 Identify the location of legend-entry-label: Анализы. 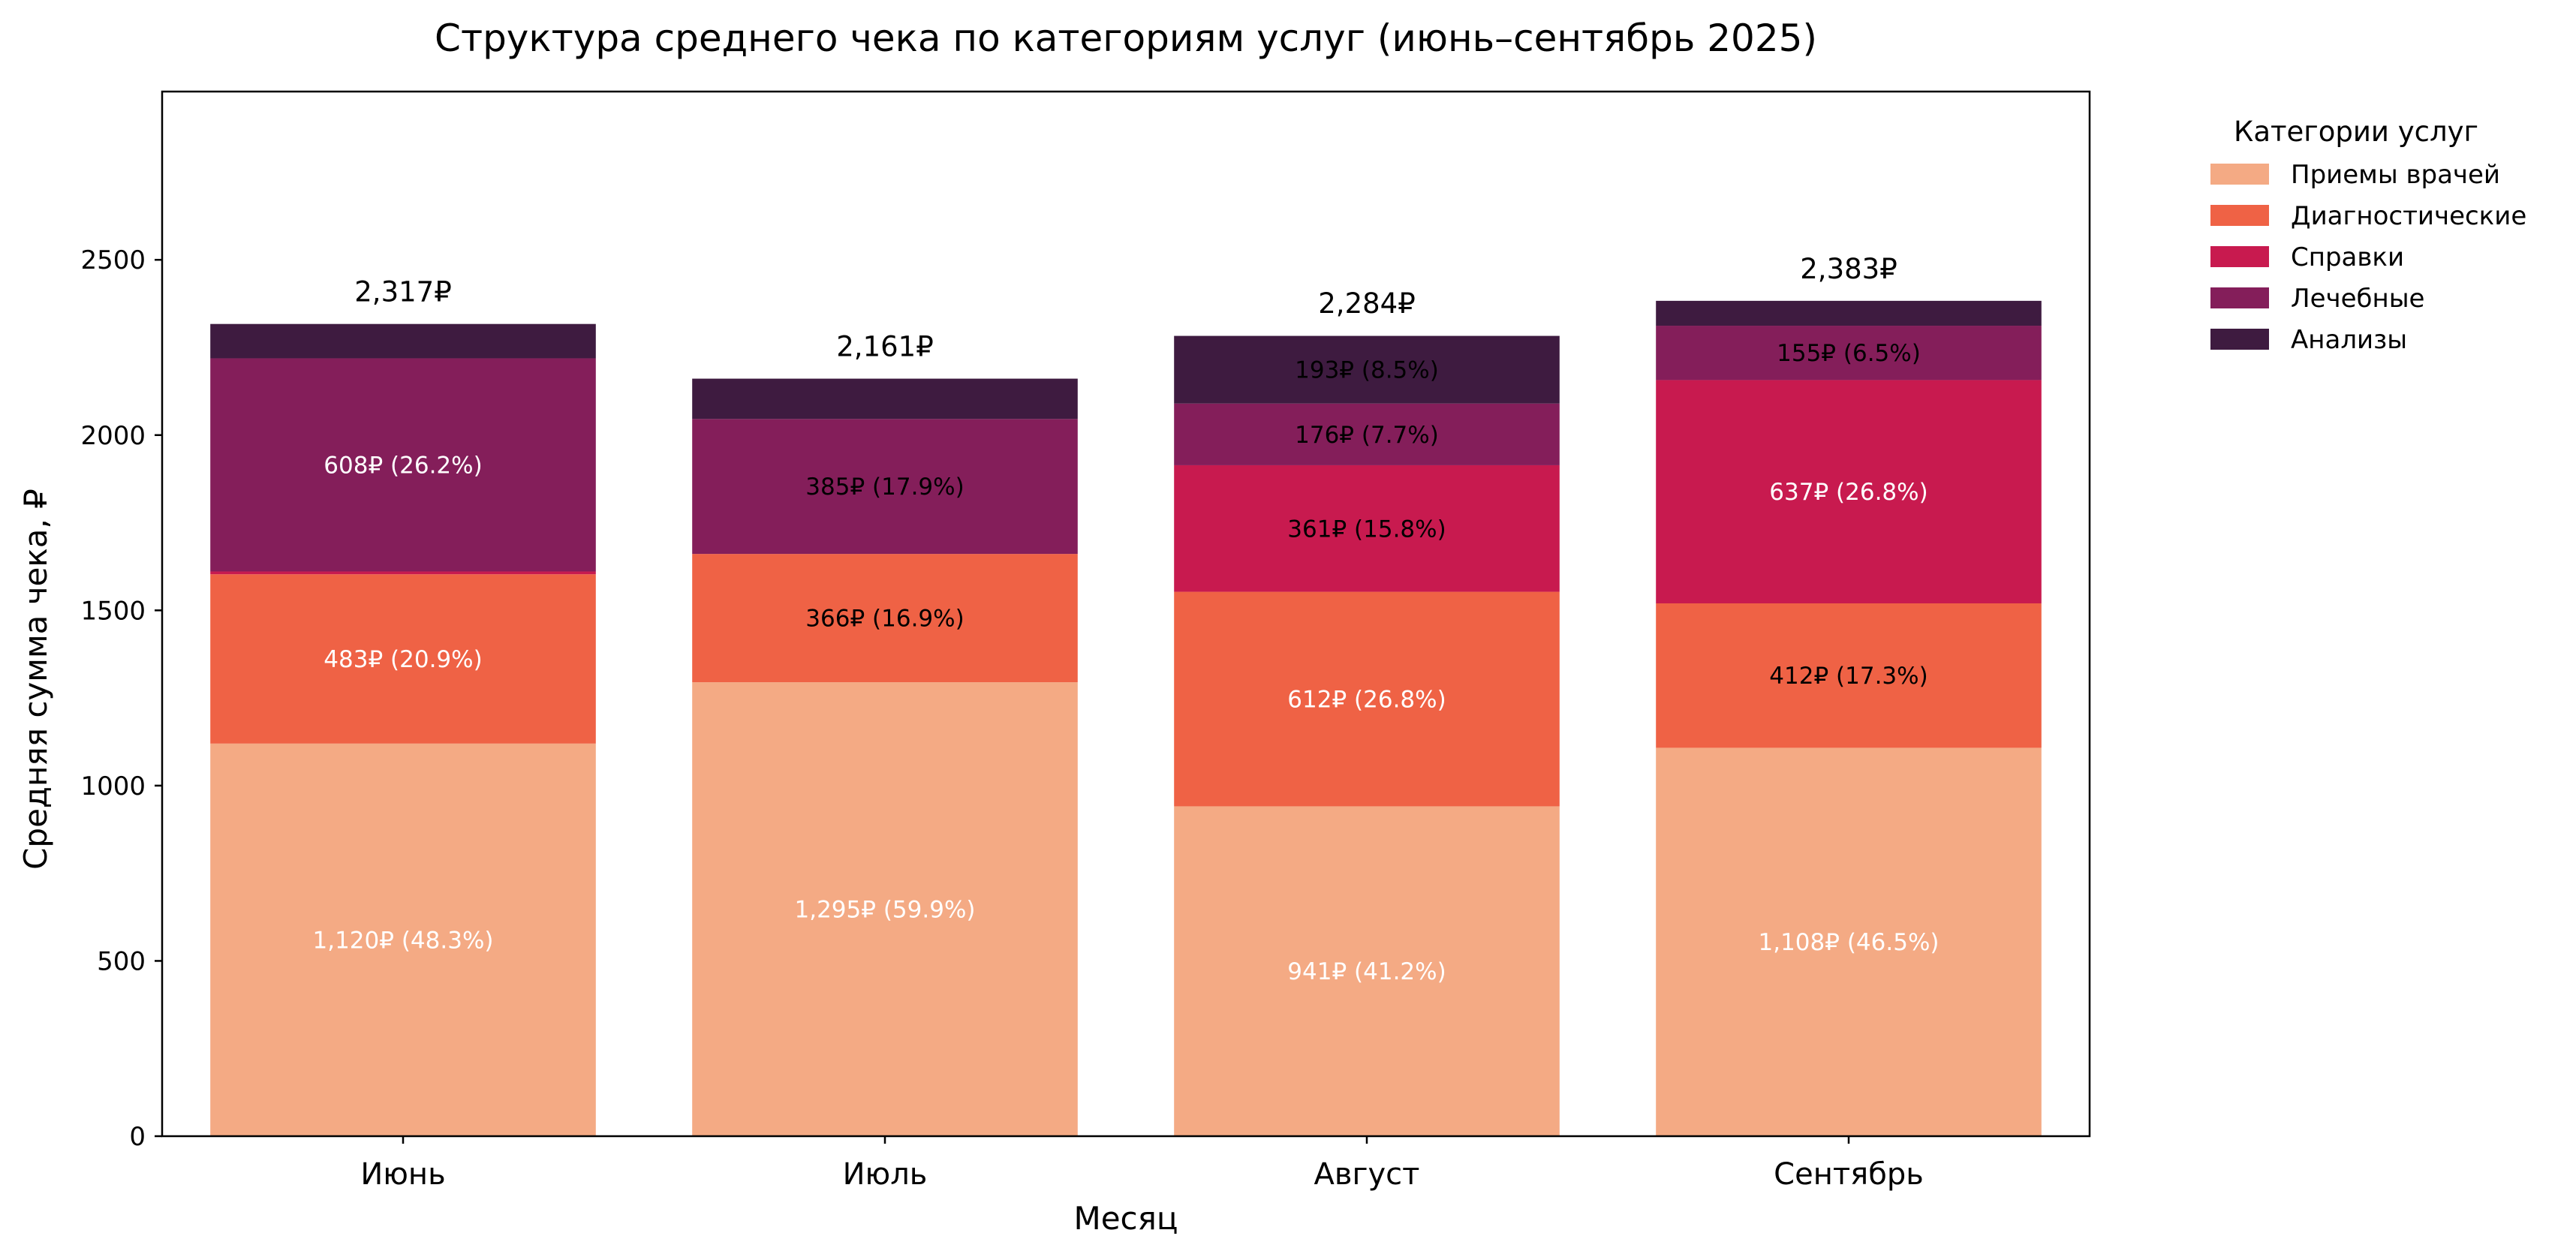
(2349, 340).